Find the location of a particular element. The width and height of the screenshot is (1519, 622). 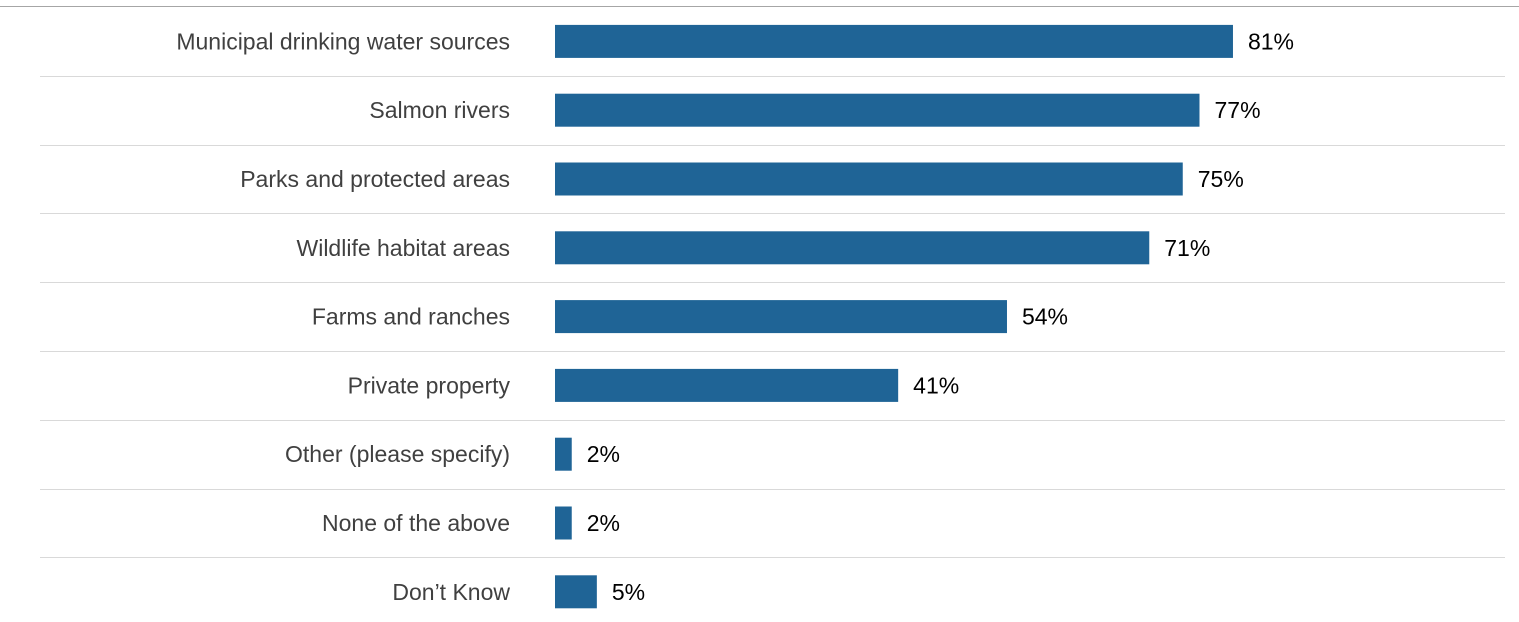

category-label: Private property is located at coordinates (429, 385).